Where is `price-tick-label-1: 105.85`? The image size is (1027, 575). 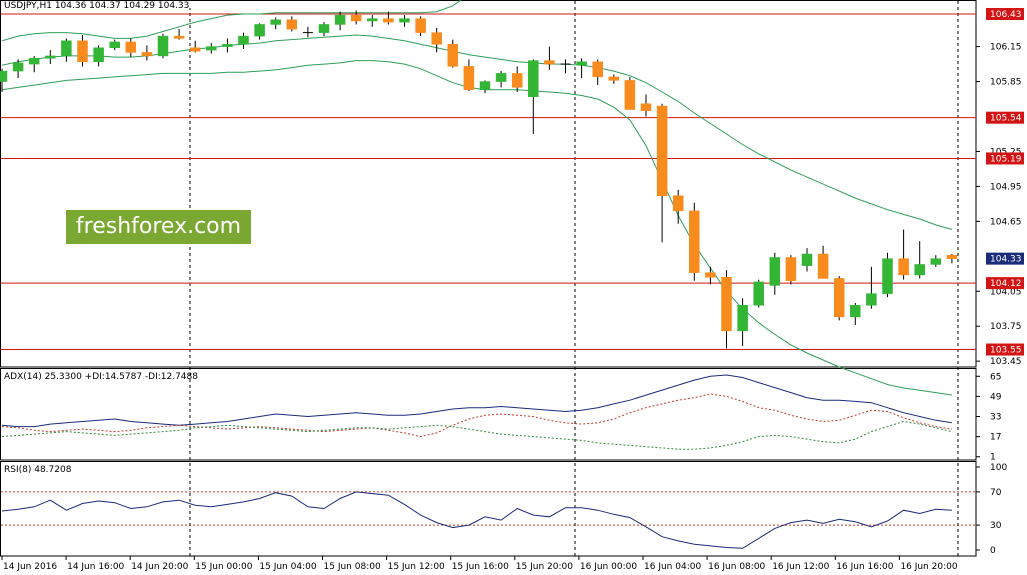
price-tick-label-1: 105.85 is located at coordinates (1006, 83).